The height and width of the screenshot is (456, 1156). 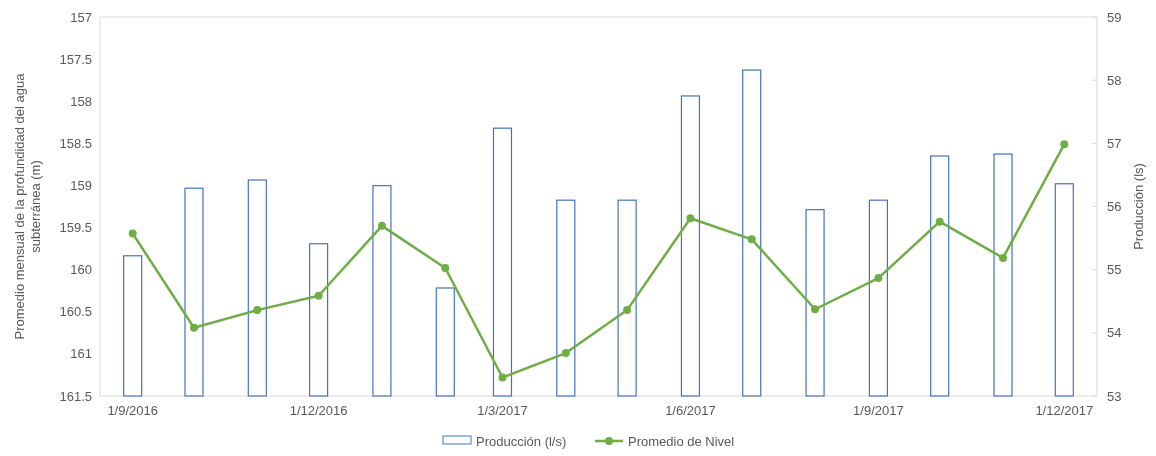 What do you see at coordinates (1138, 206) in the screenshot?
I see `y2-axis-title: Producción (ls)` at bounding box center [1138, 206].